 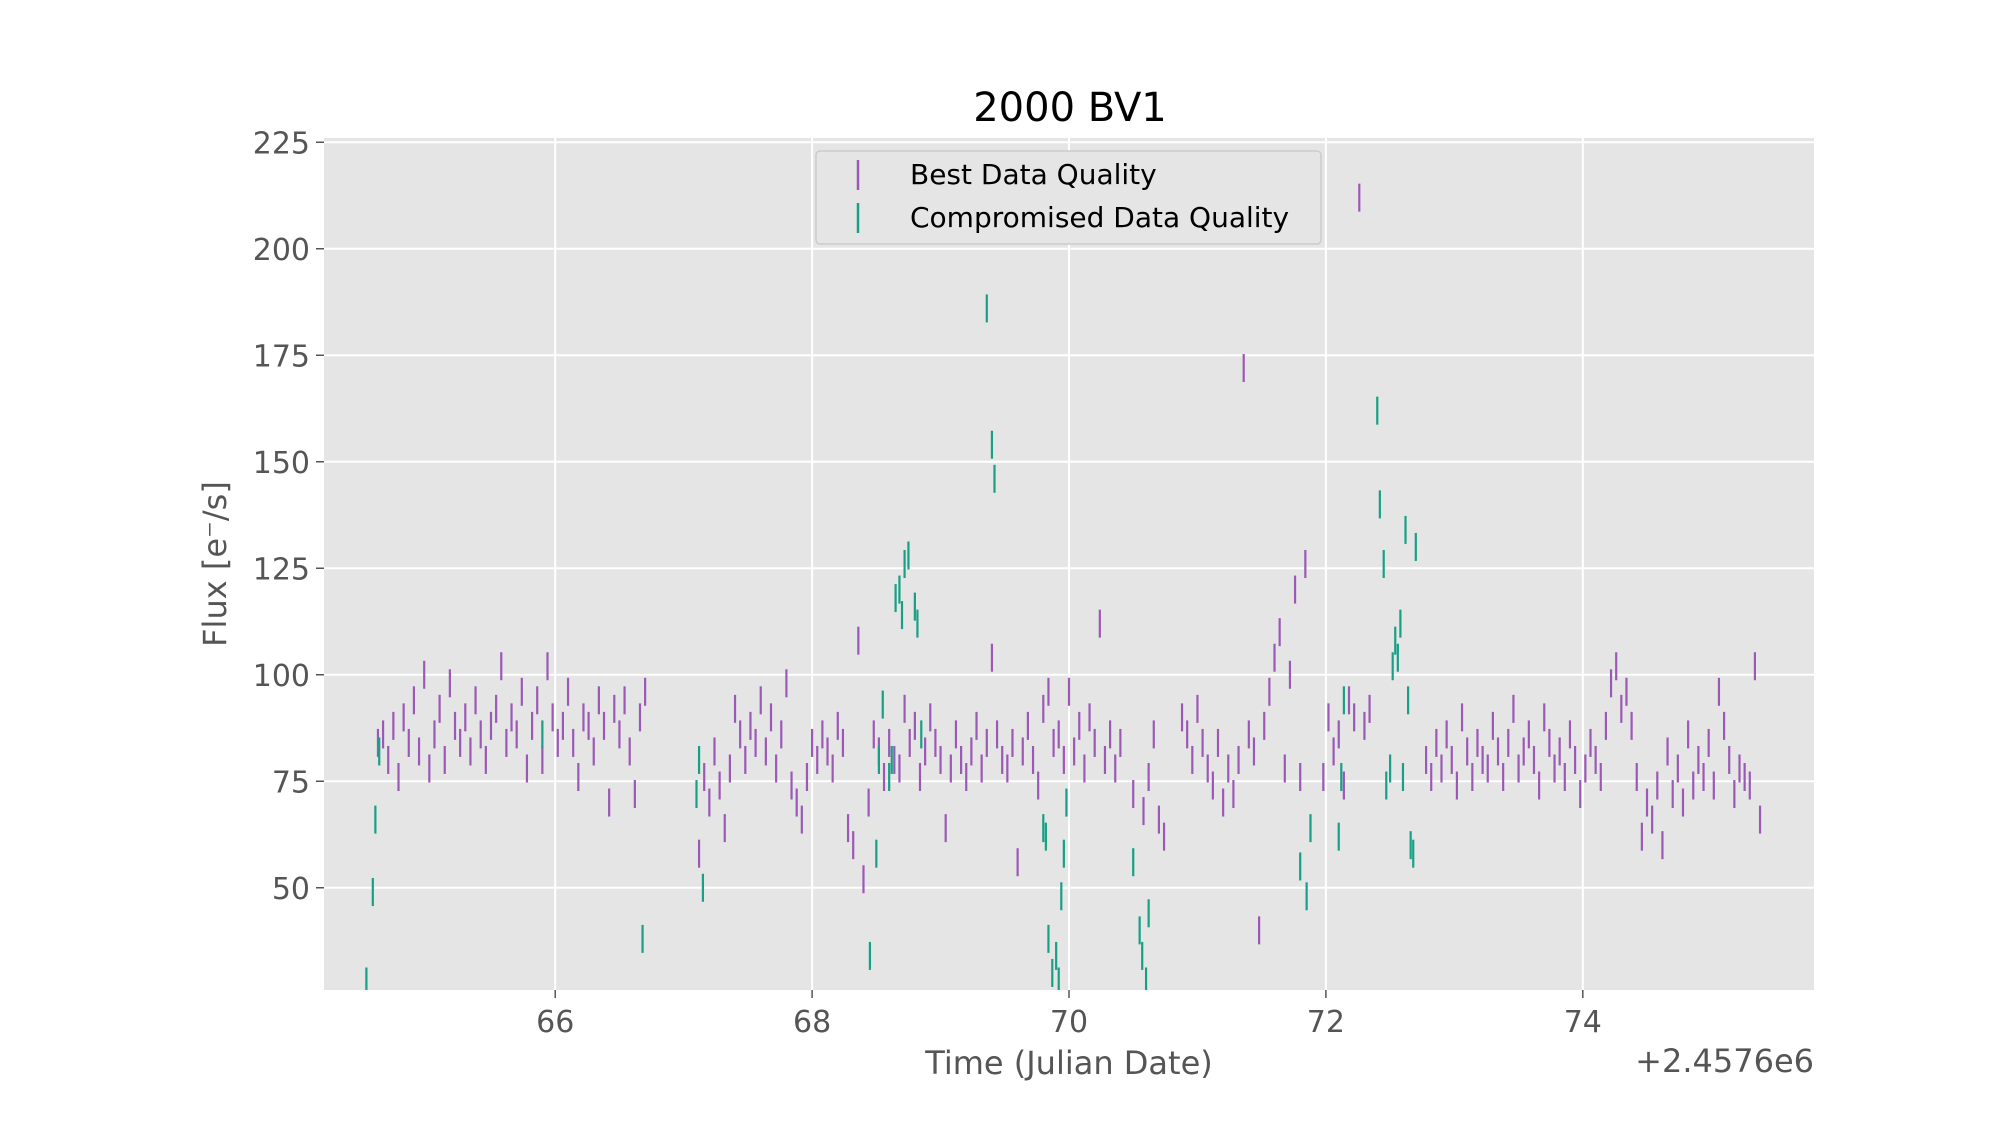 What do you see at coordinates (1068, 1063) in the screenshot?
I see `x-axis-label: Time (Julian Date)` at bounding box center [1068, 1063].